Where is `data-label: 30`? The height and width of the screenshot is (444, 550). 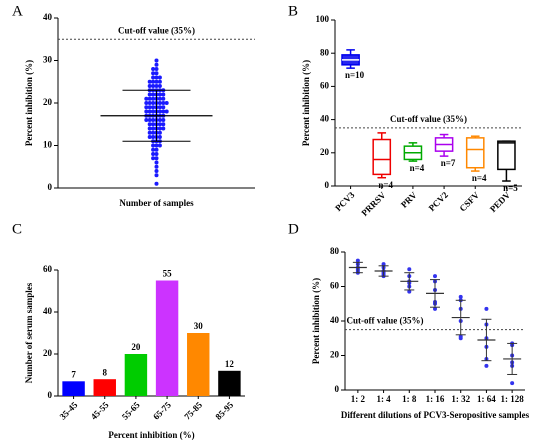 data-label: 30 is located at coordinates (199, 326).